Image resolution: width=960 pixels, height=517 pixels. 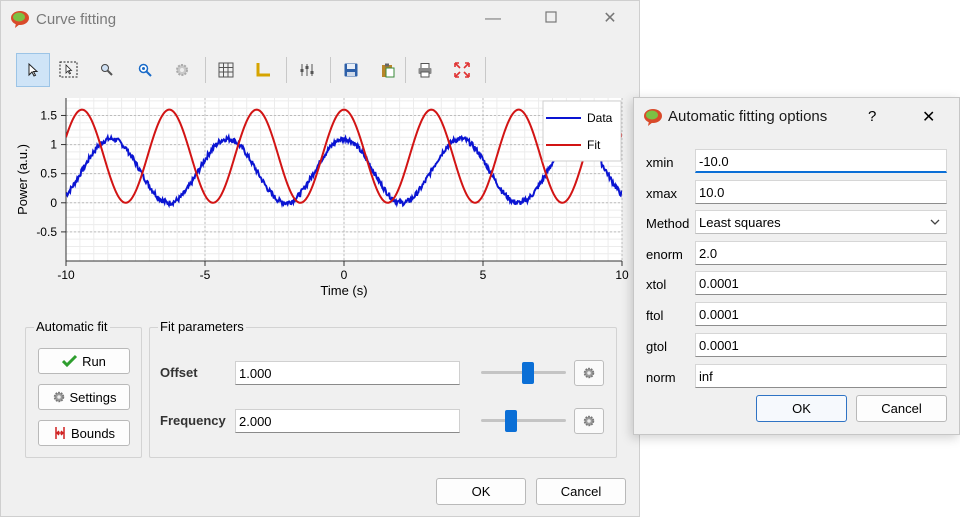 I want to click on offset-label: Offset, so click(x=179, y=372).